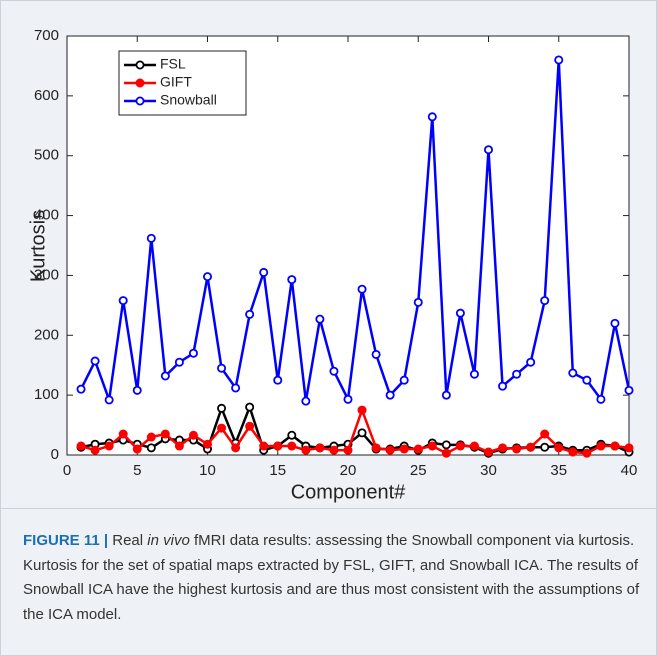 The width and height of the screenshot is (657, 656). Describe the element at coordinates (488, 470) in the screenshot. I see `x-tick-label: 30` at that location.